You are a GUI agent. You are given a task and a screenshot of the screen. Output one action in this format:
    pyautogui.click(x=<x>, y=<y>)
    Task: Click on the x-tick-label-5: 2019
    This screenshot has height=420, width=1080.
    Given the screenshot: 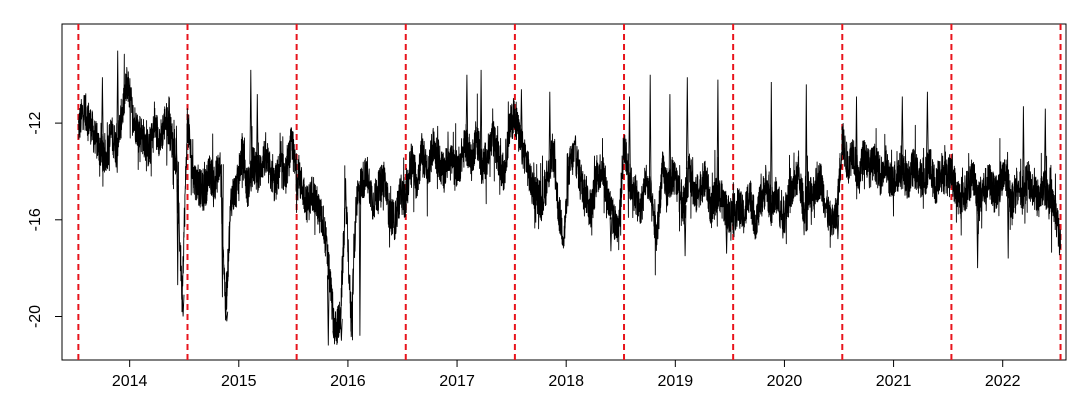 What is the action you would take?
    pyautogui.click(x=676, y=381)
    